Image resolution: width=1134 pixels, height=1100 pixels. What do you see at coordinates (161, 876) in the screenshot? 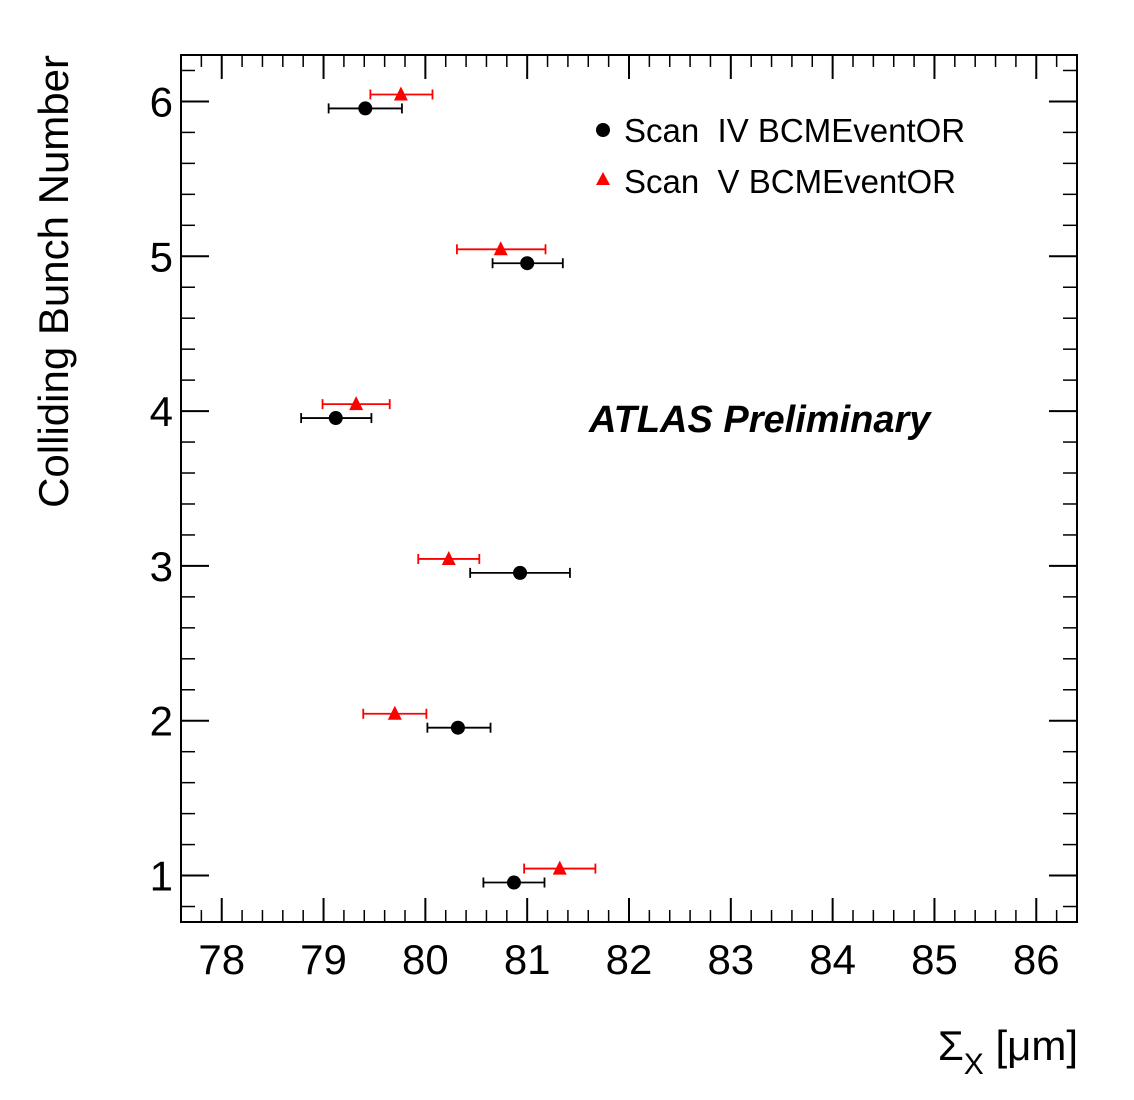
I see `y-tick-label: 1` at bounding box center [161, 876].